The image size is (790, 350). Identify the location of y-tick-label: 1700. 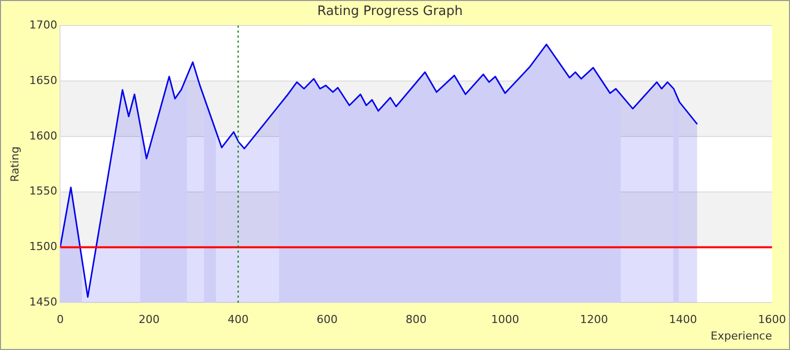
(43, 25).